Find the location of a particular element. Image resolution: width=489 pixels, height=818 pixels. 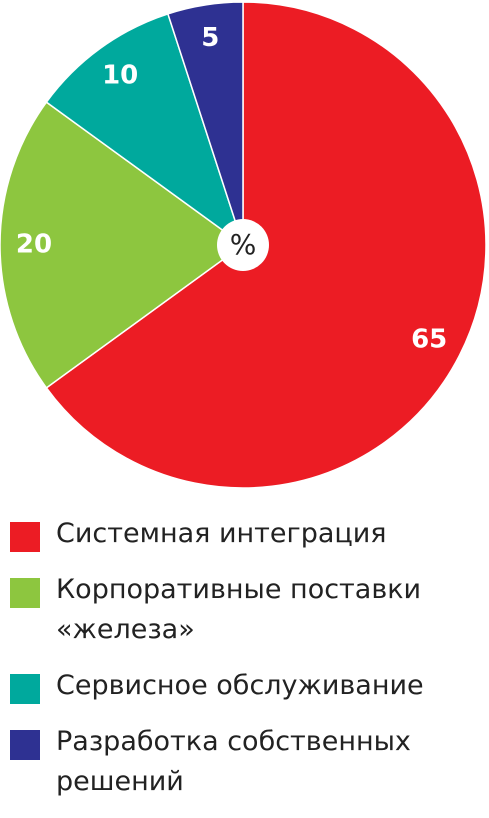

center-label: % is located at coordinates (243, 244).